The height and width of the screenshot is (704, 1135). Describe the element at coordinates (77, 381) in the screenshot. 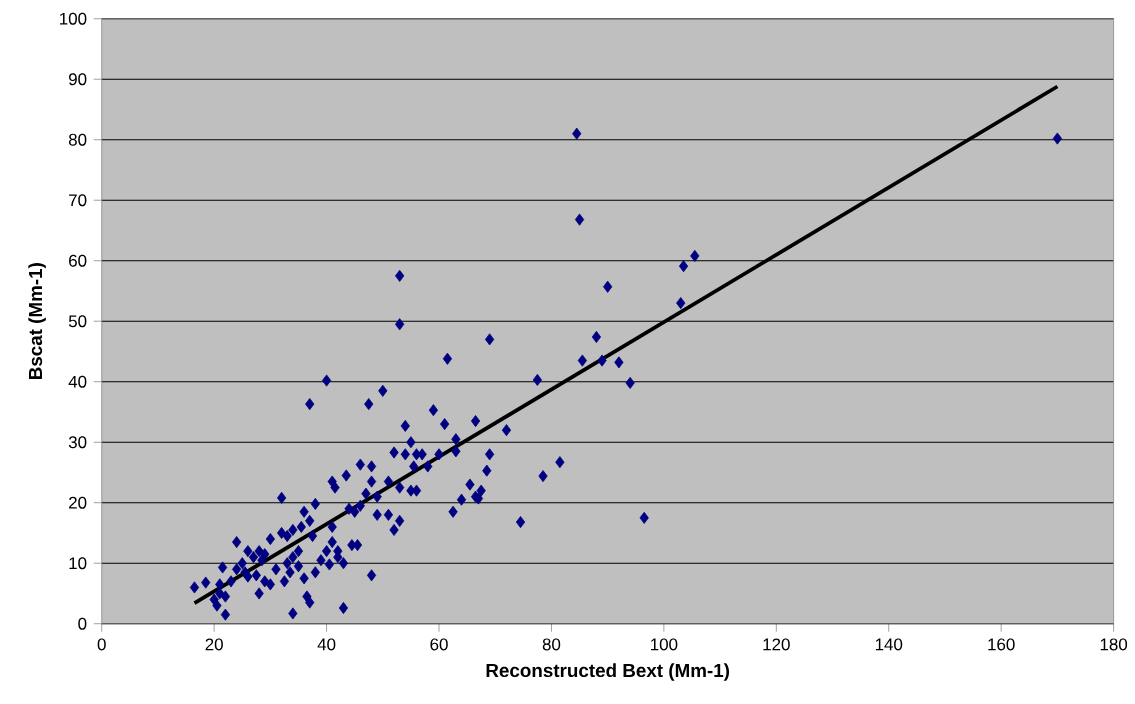

I see `y-tick-label: 40` at that location.